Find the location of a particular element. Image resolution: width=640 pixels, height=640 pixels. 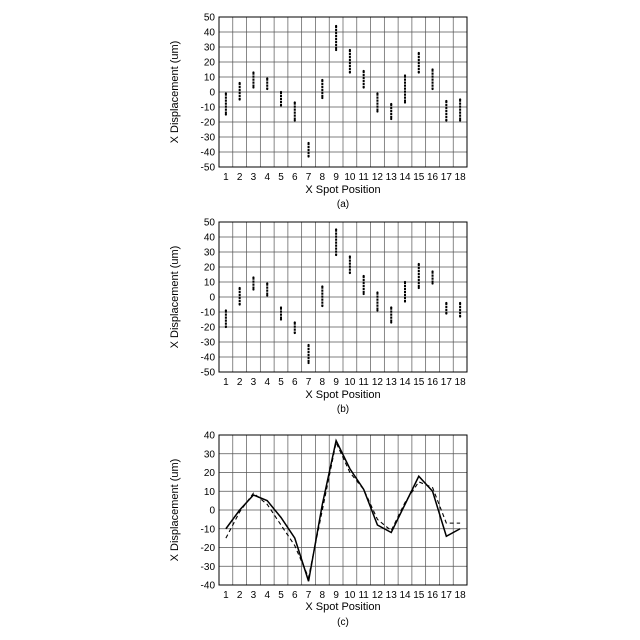

y-tick-label: 10 is located at coordinates (210, 283).